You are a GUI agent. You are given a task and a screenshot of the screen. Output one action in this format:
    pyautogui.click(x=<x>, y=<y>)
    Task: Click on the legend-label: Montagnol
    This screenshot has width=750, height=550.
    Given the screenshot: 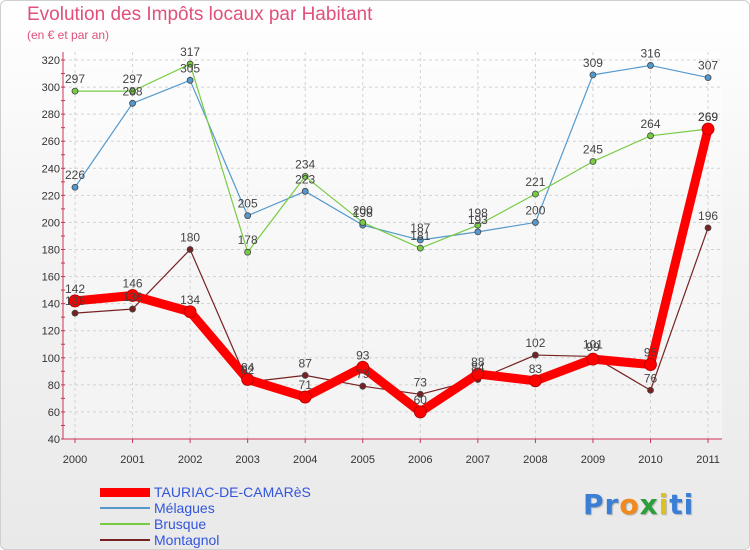 What is the action you would take?
    pyautogui.click(x=187, y=540)
    